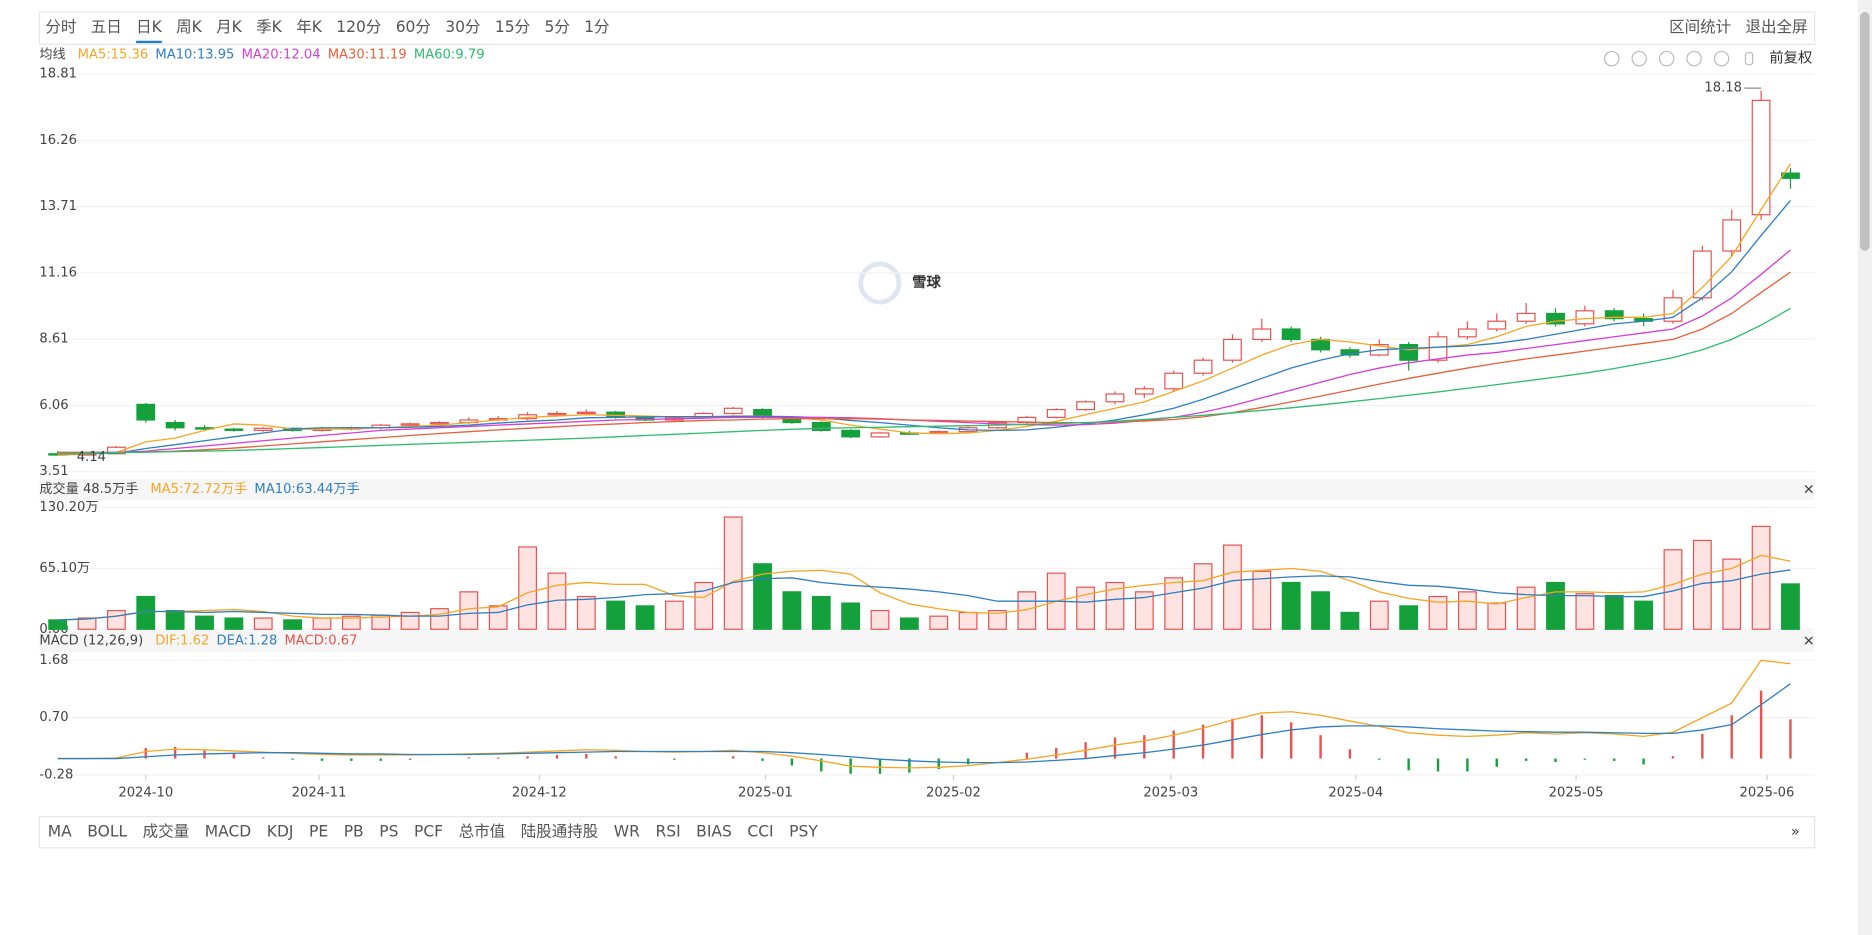 This screenshot has height=935, width=1872. Describe the element at coordinates (1809, 490) in the screenshot. I see `close-volume: ×` at that location.